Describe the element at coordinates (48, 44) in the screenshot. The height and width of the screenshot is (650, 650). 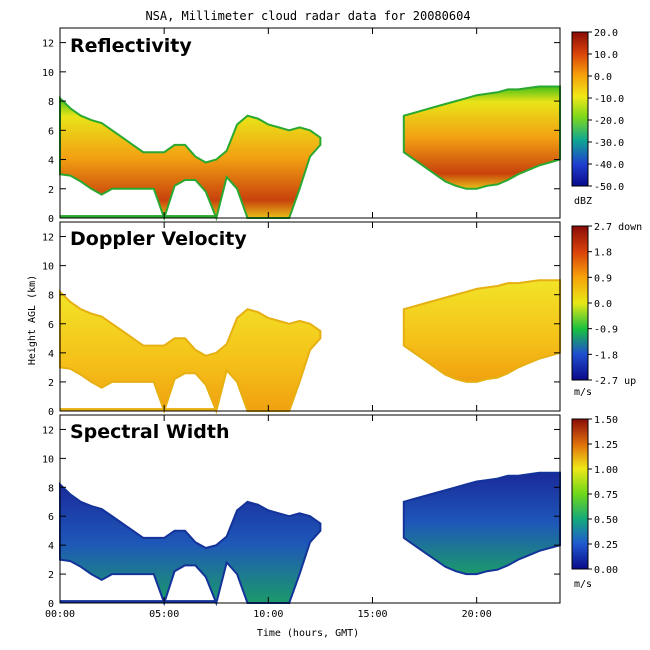
I see `reflectivity-y-tick-label: 12` at that location.